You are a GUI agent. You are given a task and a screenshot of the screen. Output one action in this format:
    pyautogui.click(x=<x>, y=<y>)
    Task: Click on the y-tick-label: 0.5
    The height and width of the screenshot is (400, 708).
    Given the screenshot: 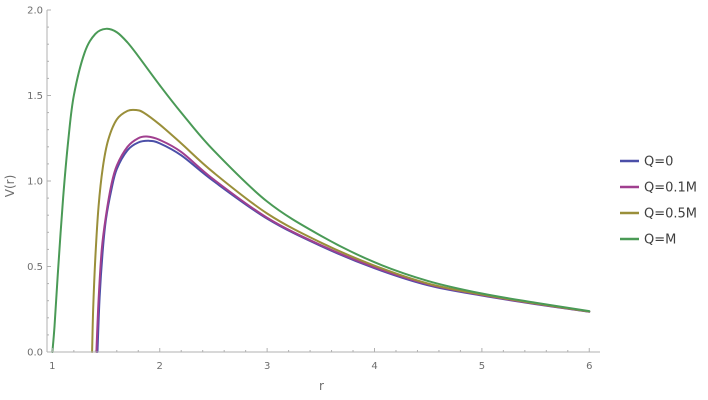 What is the action you would take?
    pyautogui.click(x=35, y=267)
    